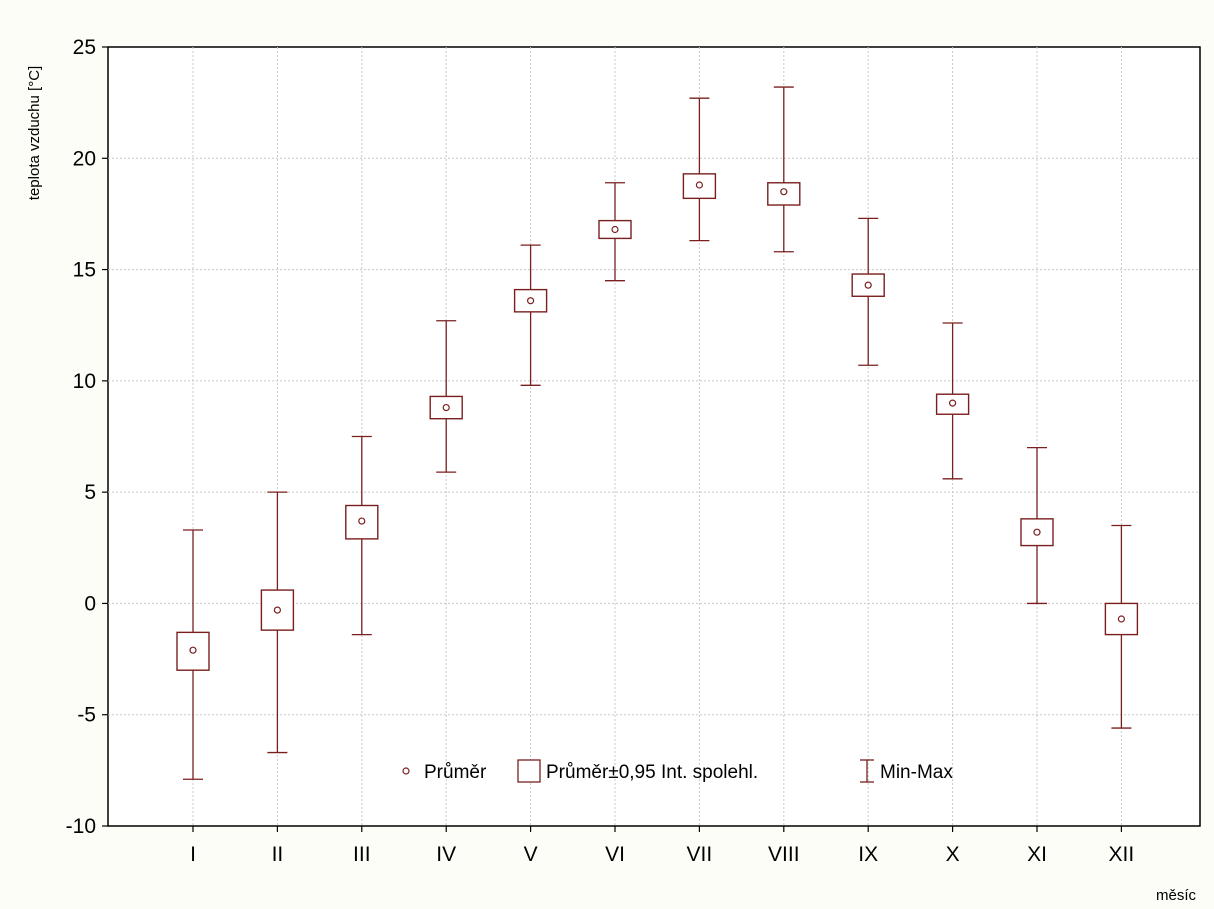 The width and height of the screenshot is (1214, 909). Describe the element at coordinates (34, 133) in the screenshot. I see `y-axis-title: teplota vzduchu [°C]` at that location.